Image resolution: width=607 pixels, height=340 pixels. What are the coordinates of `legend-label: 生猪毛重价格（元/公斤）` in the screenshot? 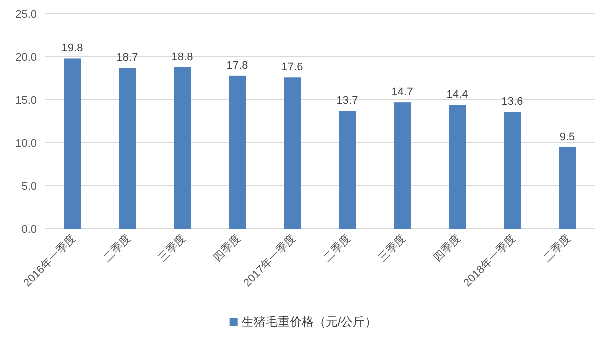 It's located at (310, 322).